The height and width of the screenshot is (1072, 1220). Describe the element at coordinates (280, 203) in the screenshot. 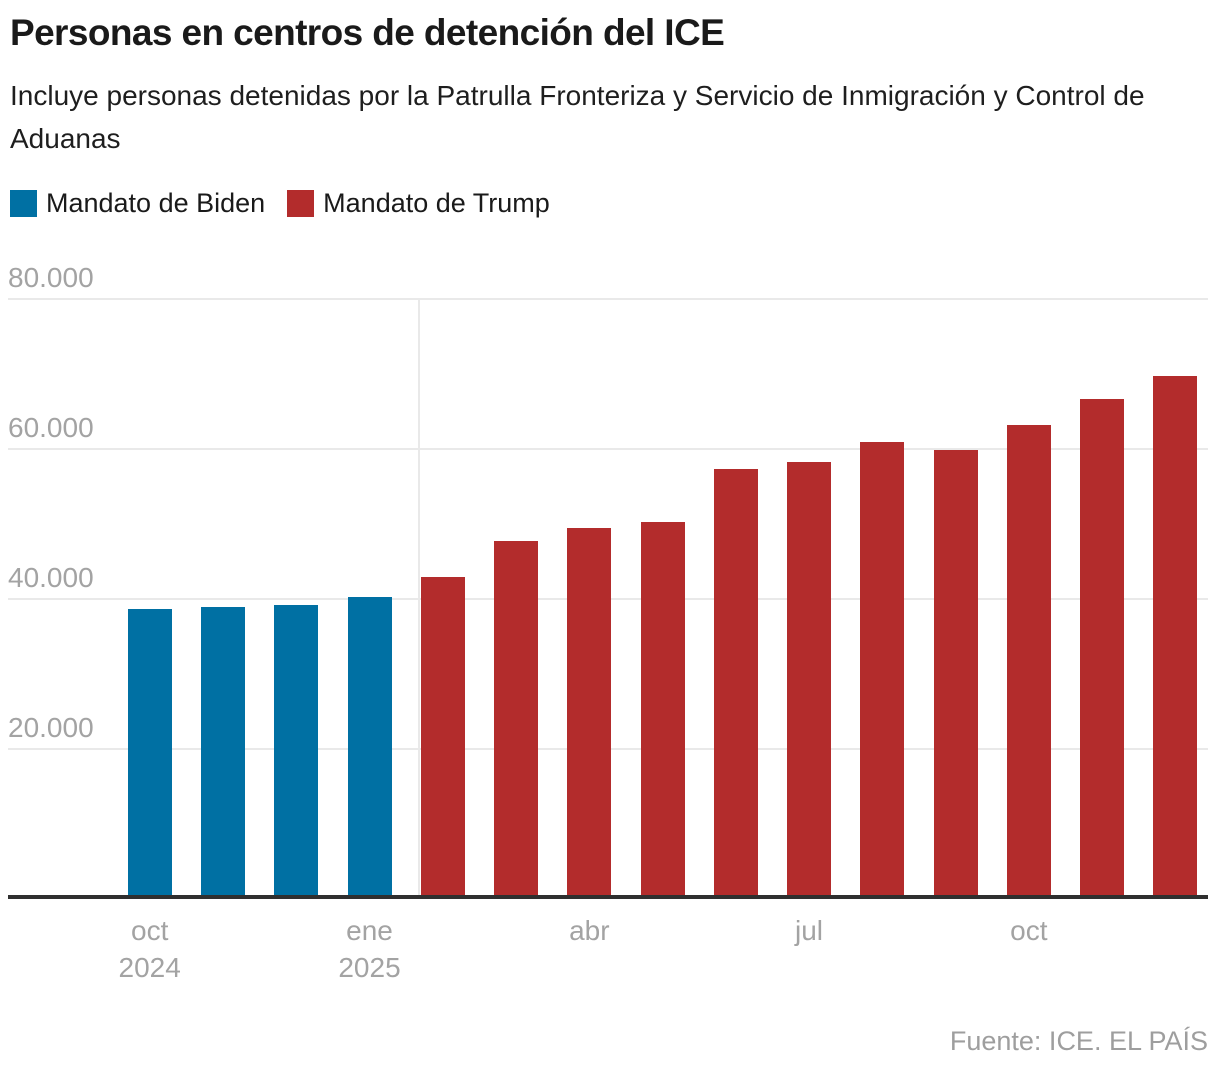

I see `legend: Mandato de Biden Mandato de Trump` at that location.